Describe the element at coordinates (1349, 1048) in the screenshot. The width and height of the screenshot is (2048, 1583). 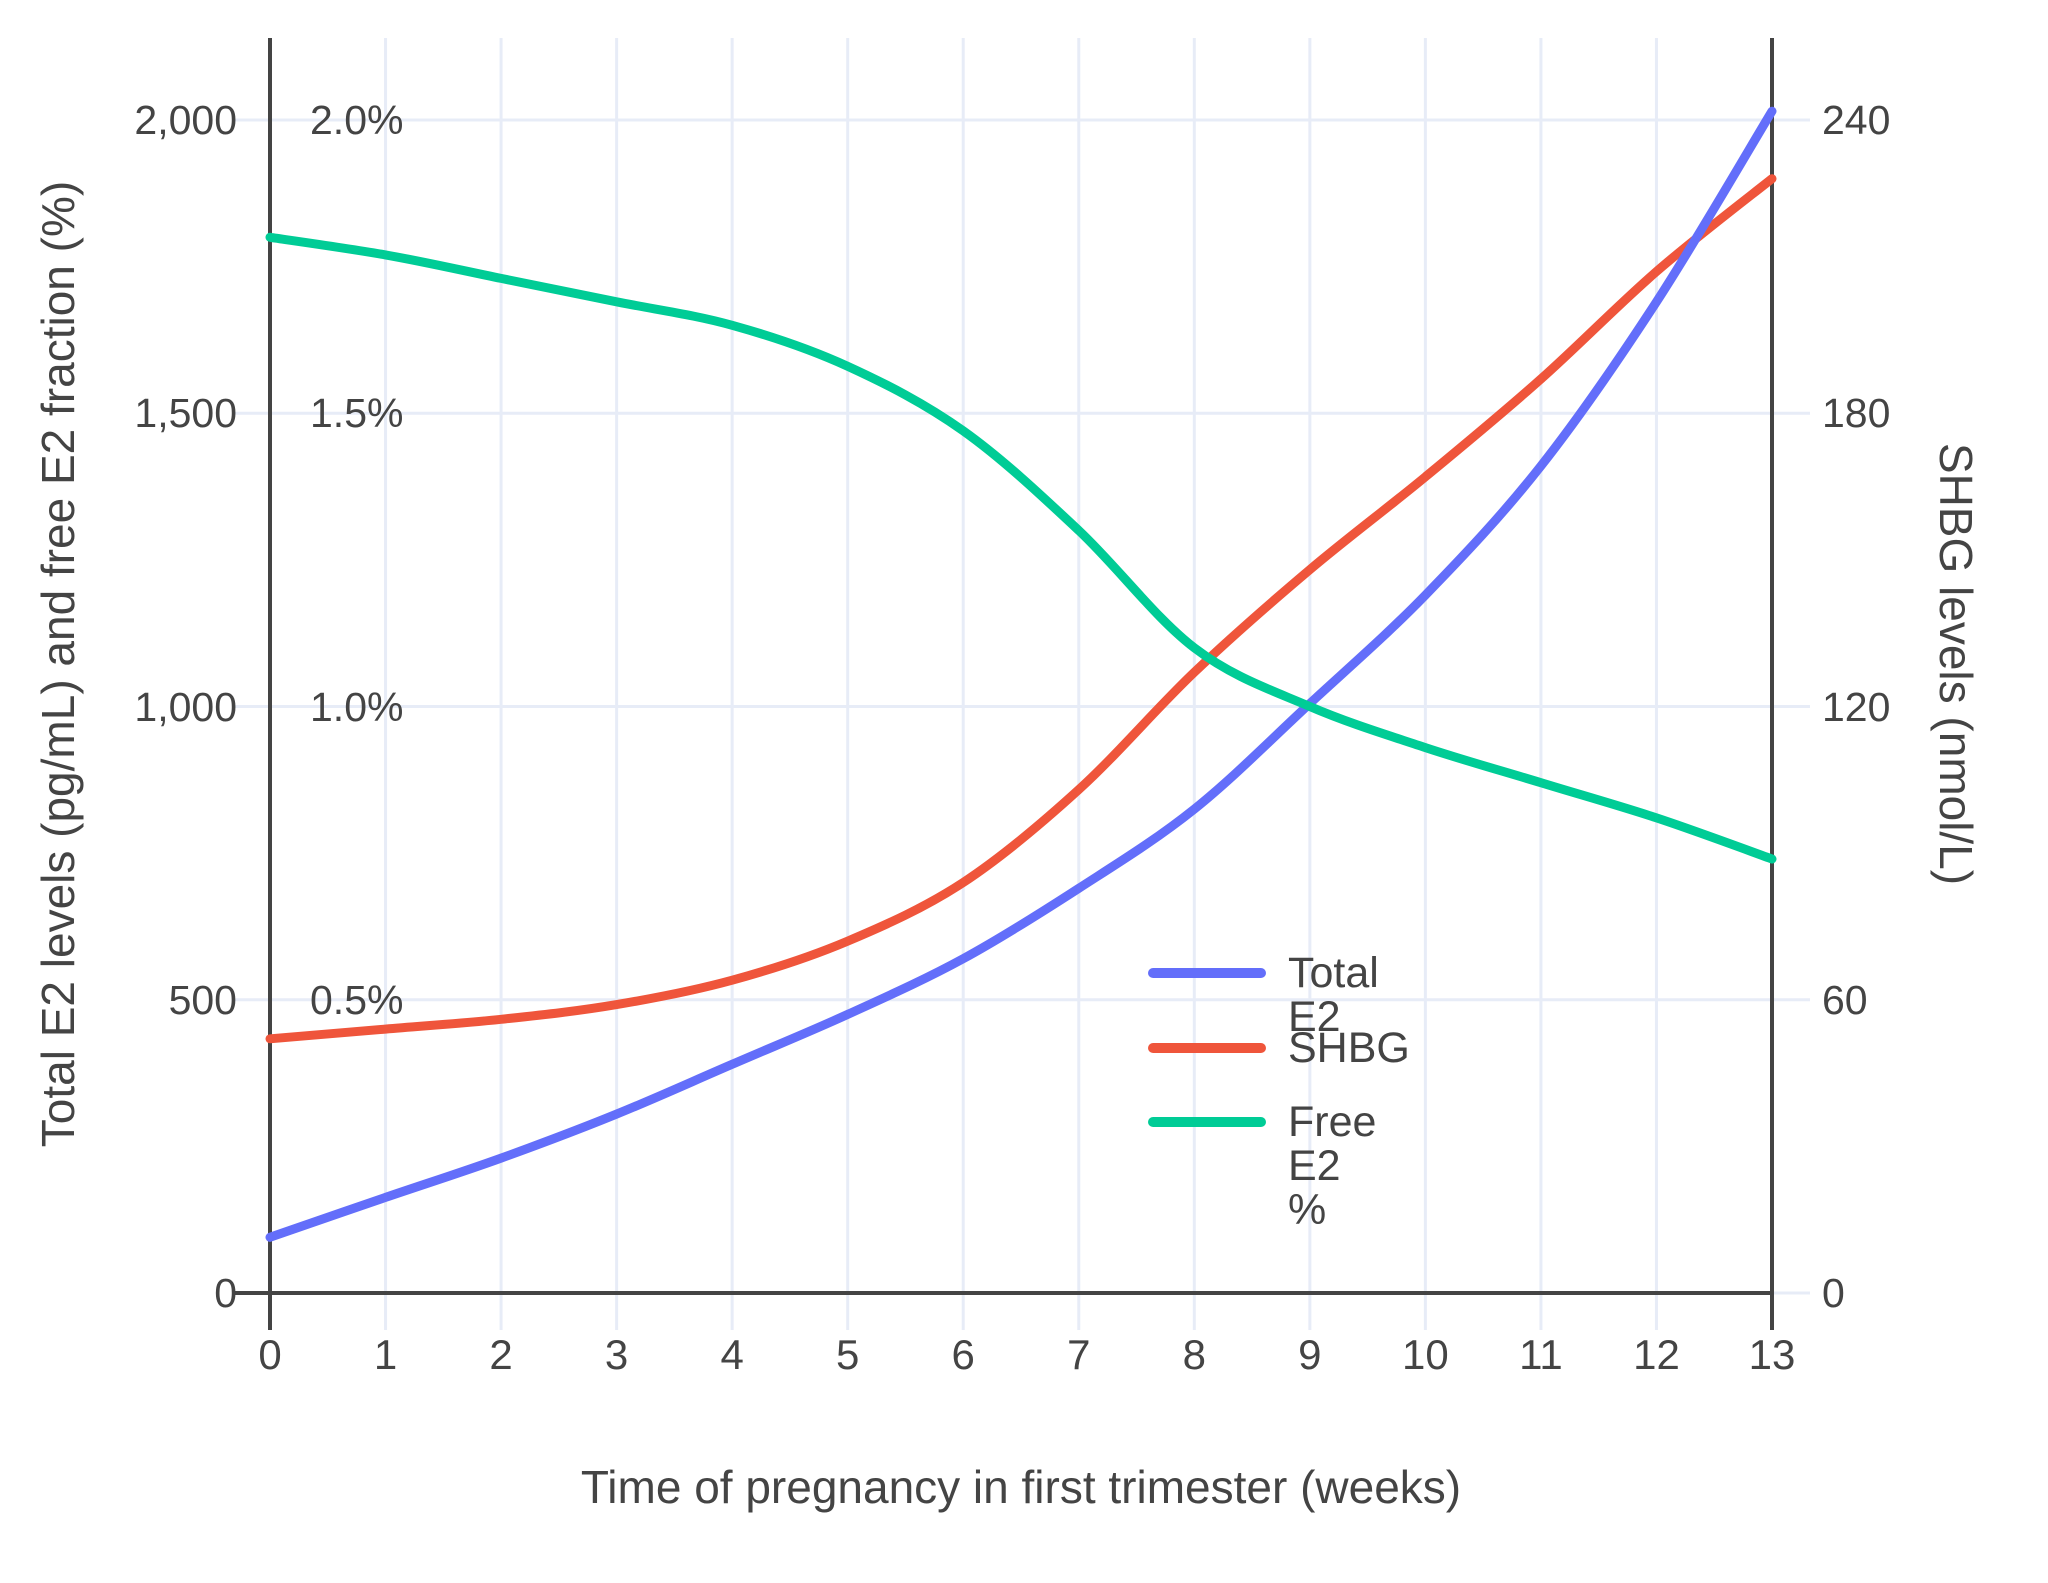
I see `legend-label: SHBG` at that location.